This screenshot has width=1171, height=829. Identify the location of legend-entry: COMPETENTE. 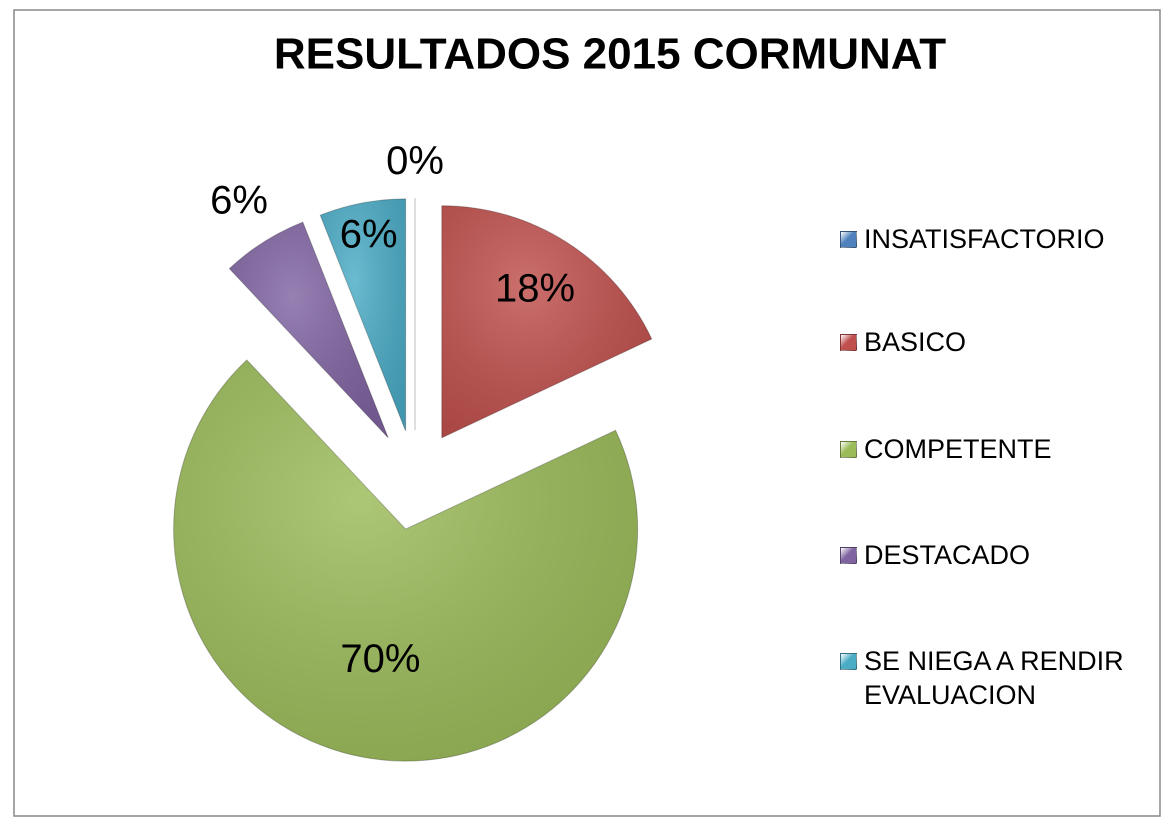
(1000, 449).